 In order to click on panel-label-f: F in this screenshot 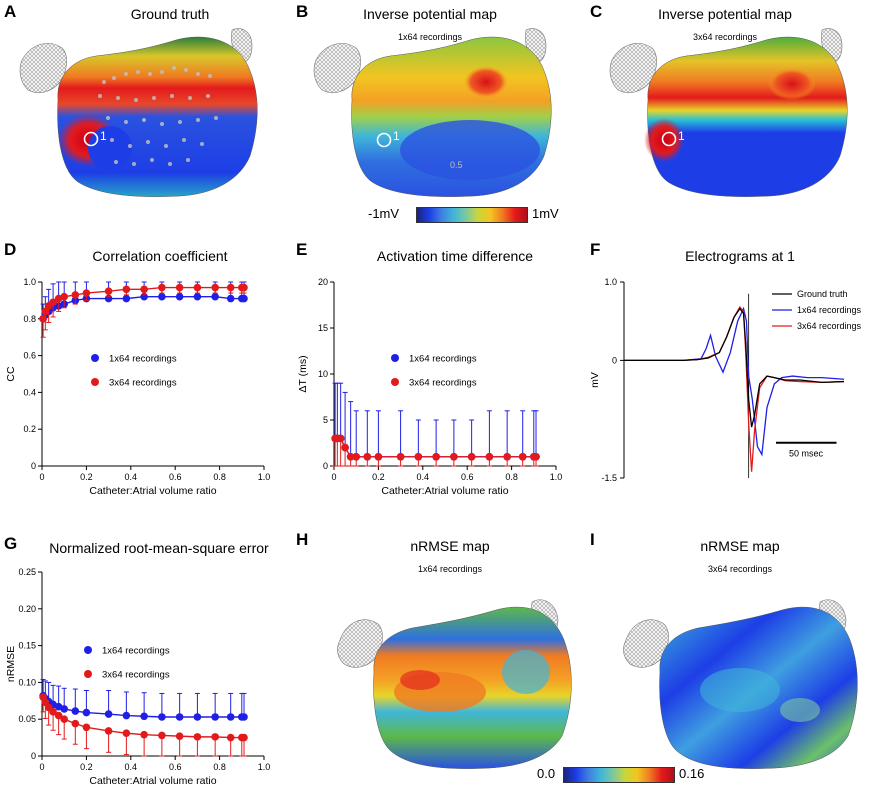, I will do `click(595, 249)`.